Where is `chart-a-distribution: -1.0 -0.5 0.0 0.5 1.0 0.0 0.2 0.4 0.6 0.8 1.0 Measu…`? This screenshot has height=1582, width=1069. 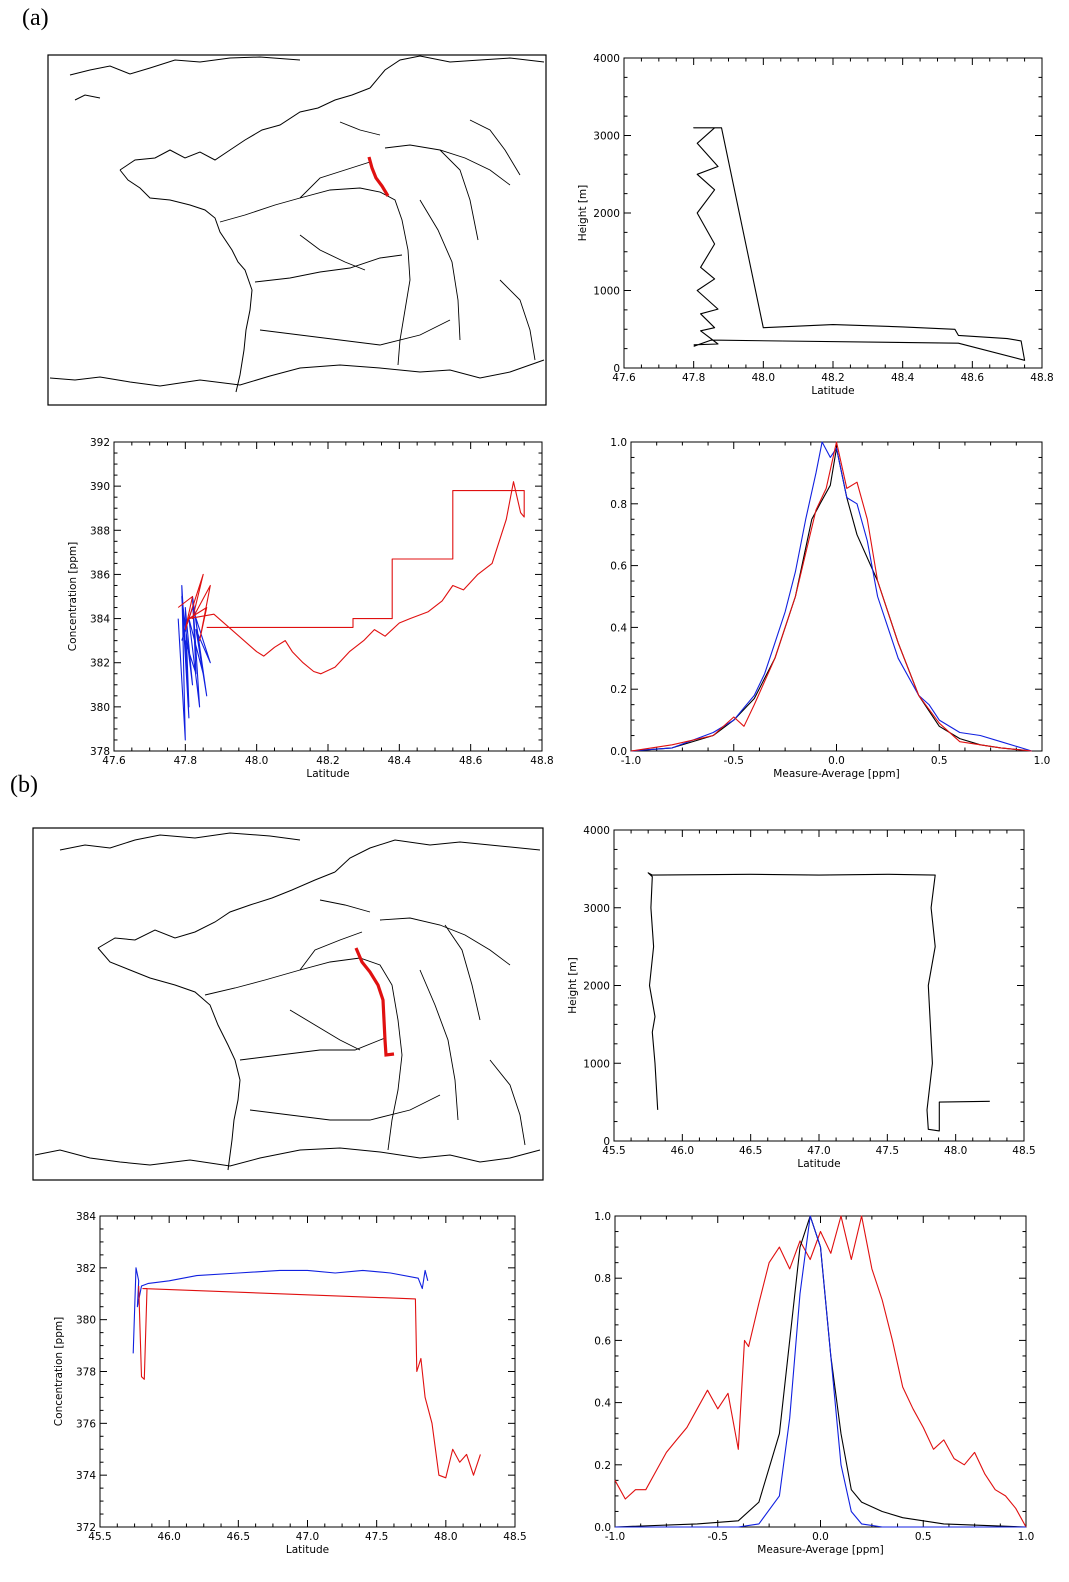
chart-a-distribution: -1.0 -0.5 0.0 0.5 1.0 0.0 0.2 0.4 0.6 0.8 1.0 Measu… is located at coordinates (830, 608).